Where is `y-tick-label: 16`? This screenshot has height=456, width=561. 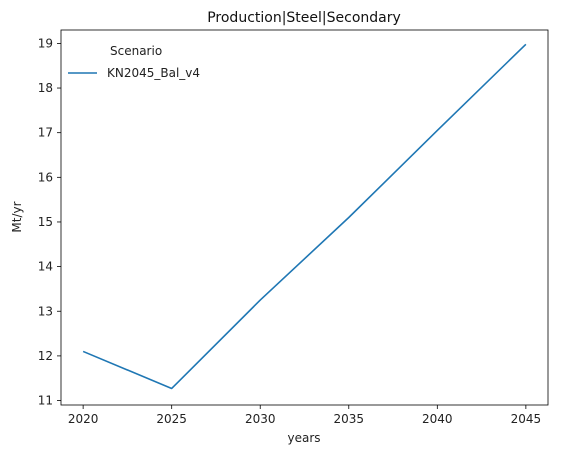
y-tick-label: 16 is located at coordinates (45, 177).